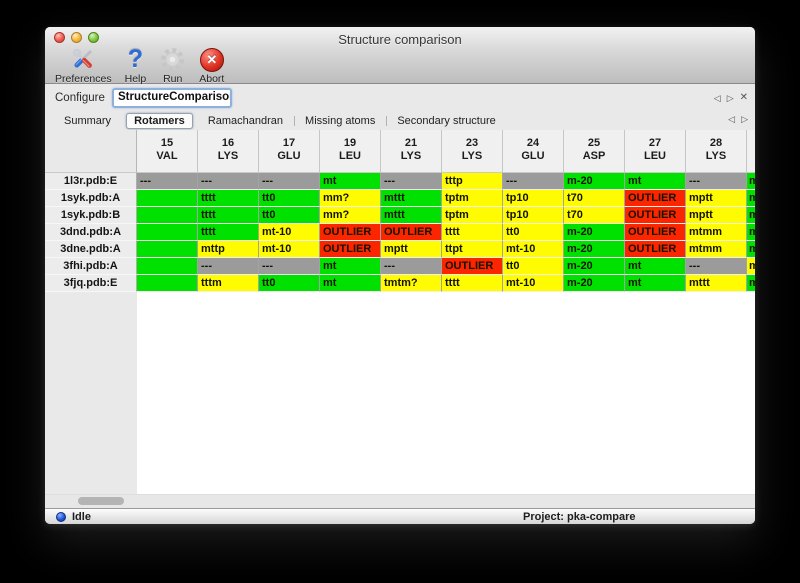 This screenshot has height=583, width=800. I want to click on column-header-25: 25 ASP, so click(594, 151).